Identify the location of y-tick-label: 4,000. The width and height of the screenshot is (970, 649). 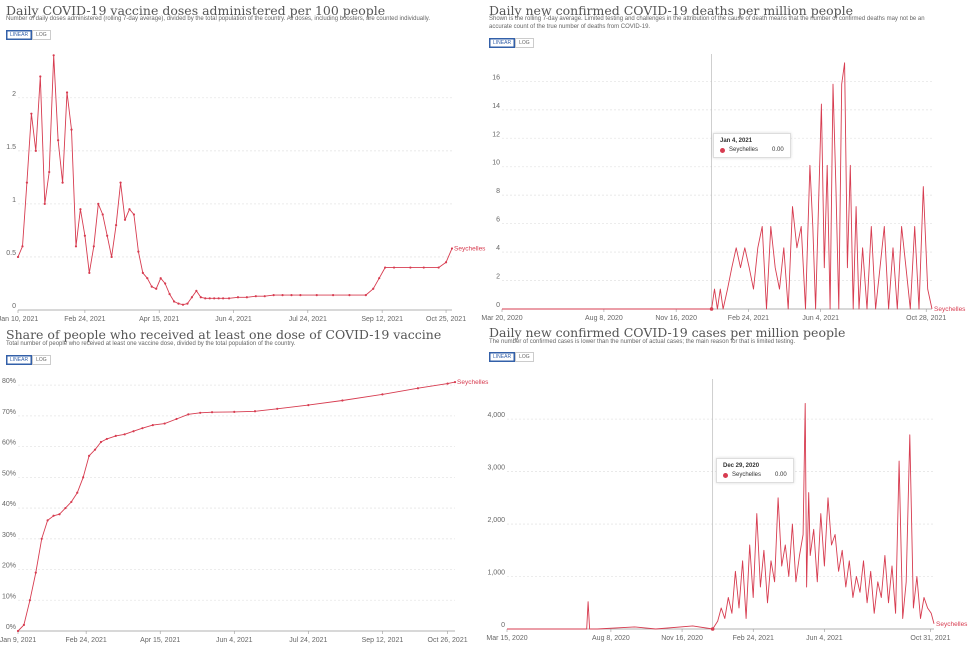
(496, 415).